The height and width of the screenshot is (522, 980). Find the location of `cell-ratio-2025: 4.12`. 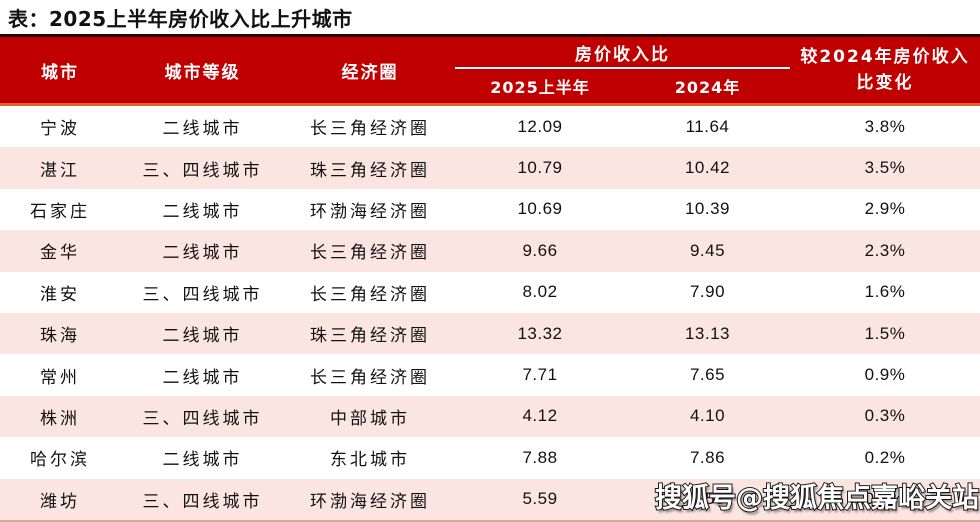

cell-ratio-2025: 4.12 is located at coordinates (540, 416).